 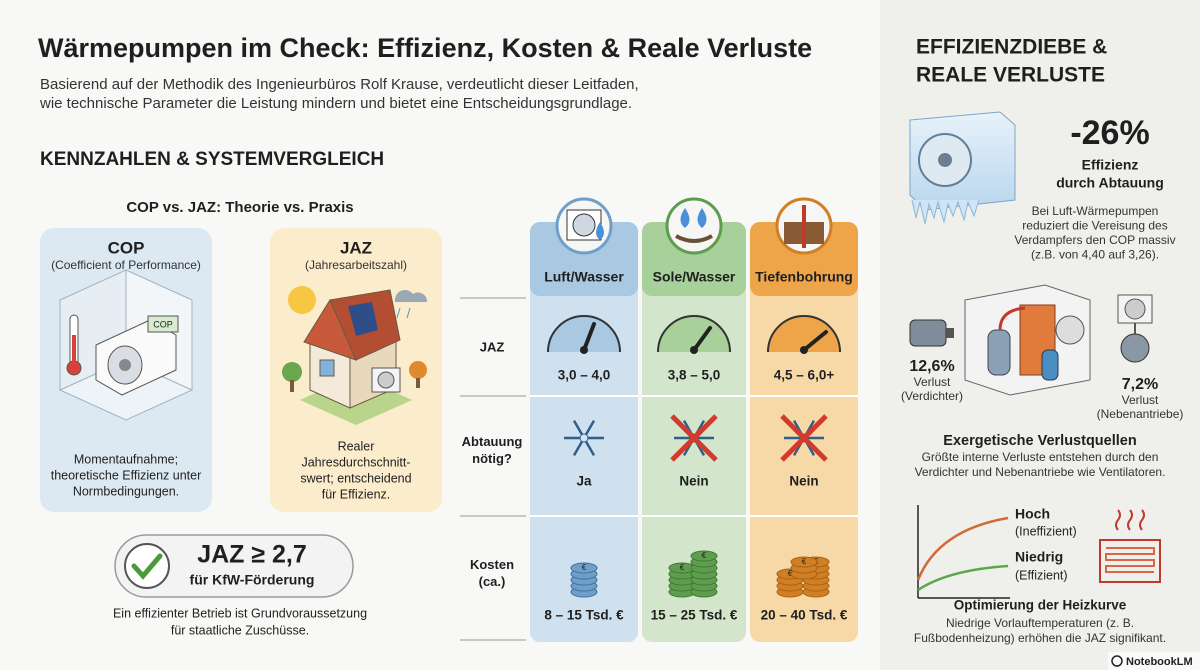 What do you see at coordinates (804, 375) in the screenshot?
I see `cell-value: 4,5 – 6,0+` at bounding box center [804, 375].